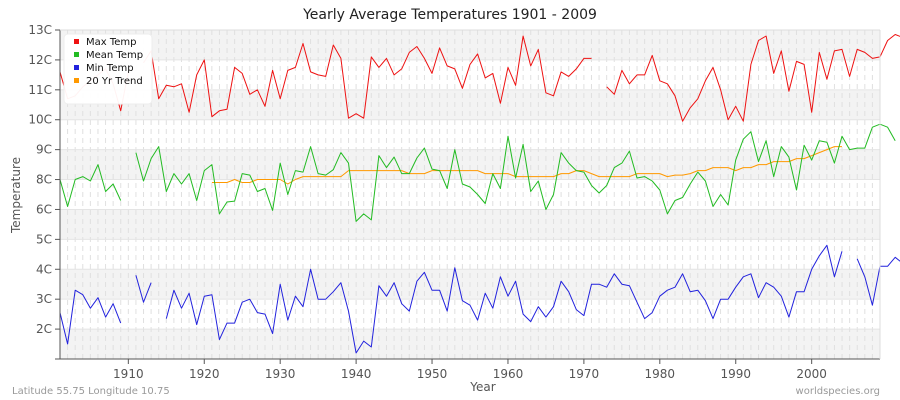  I want to click on y-tick-label: 9C, so click(44, 150).